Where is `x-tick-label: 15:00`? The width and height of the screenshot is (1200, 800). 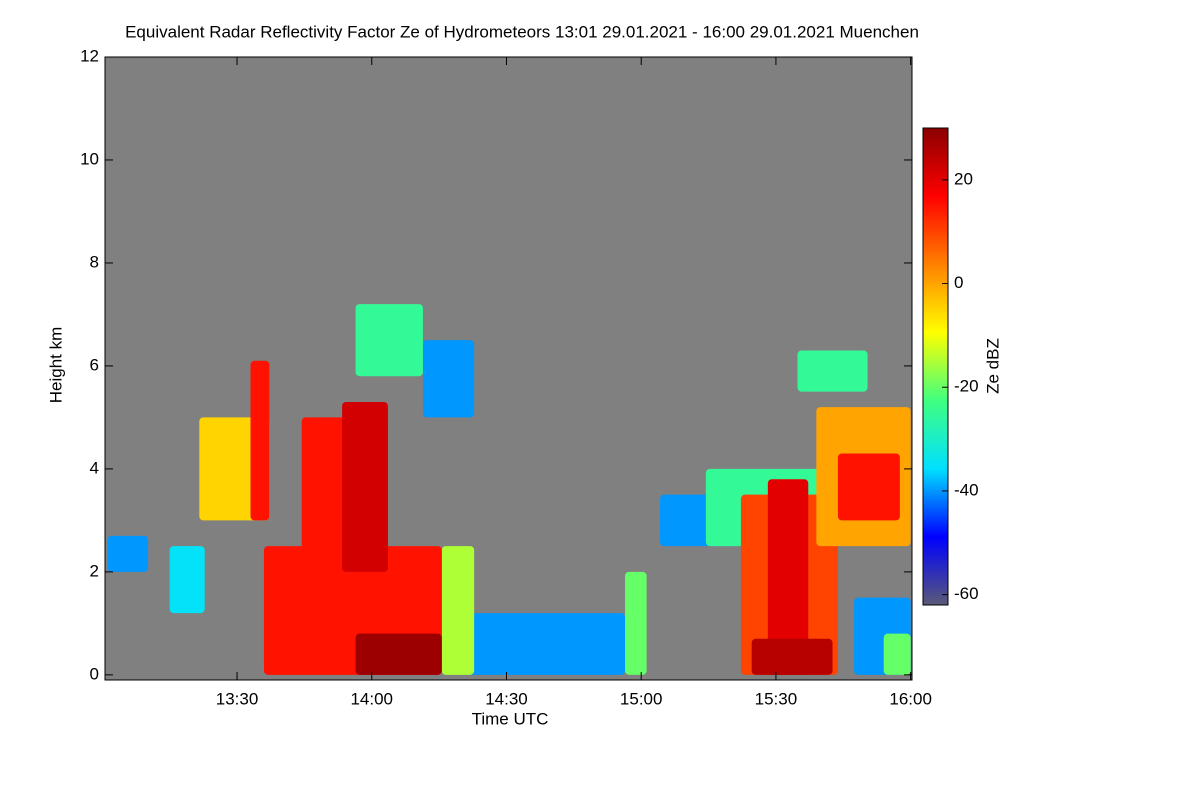
x-tick-label: 15:00 is located at coordinates (641, 698).